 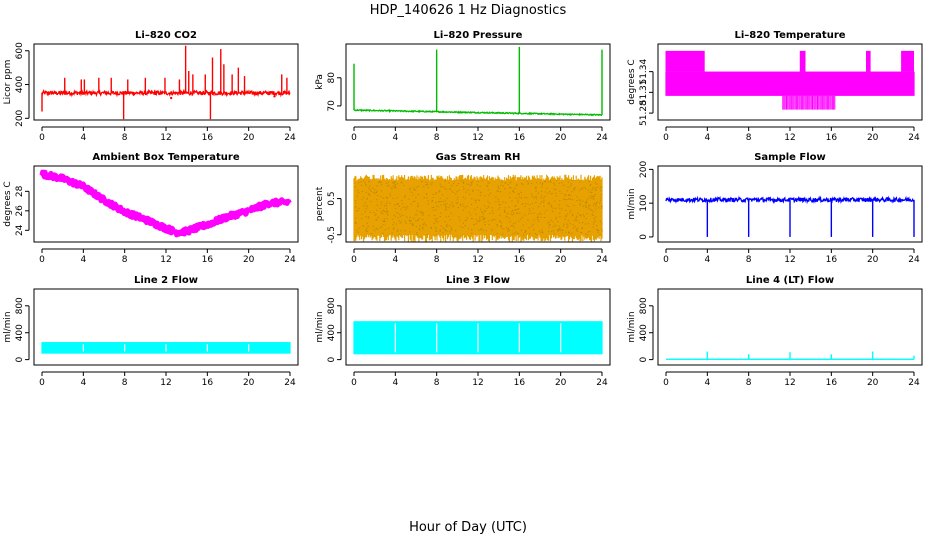 What do you see at coordinates (20, 50) in the screenshot?
I see `y-tick-label: 600` at bounding box center [20, 50].